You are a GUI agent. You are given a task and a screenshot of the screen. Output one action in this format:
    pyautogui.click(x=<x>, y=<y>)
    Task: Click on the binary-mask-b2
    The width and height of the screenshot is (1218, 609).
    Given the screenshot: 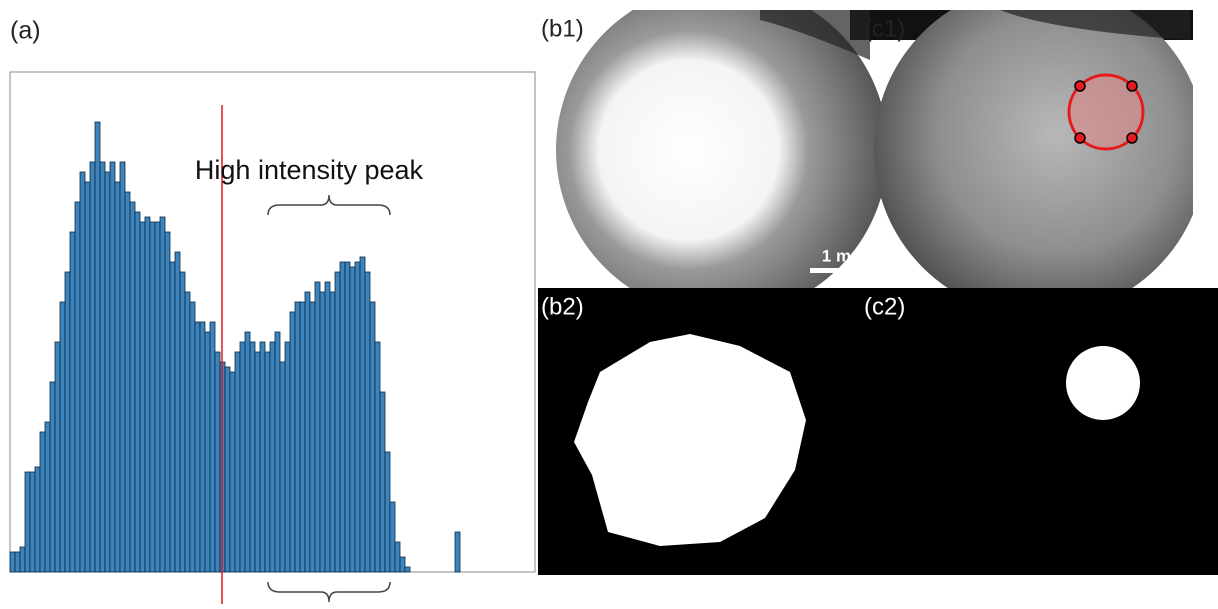 What is the action you would take?
    pyautogui.click(x=690, y=440)
    